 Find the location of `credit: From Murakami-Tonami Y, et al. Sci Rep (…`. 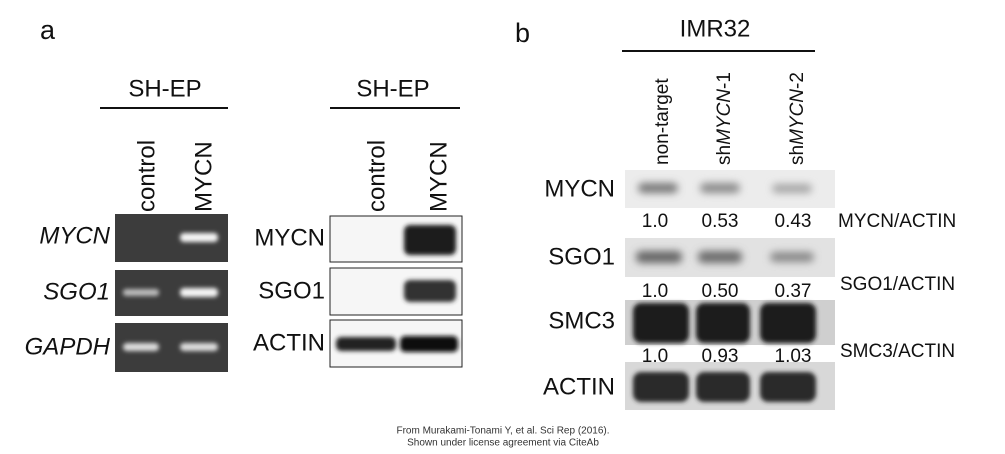

credit: From Murakami-Tonami Y, et al. Sci Rep (… is located at coordinates (502, 431).